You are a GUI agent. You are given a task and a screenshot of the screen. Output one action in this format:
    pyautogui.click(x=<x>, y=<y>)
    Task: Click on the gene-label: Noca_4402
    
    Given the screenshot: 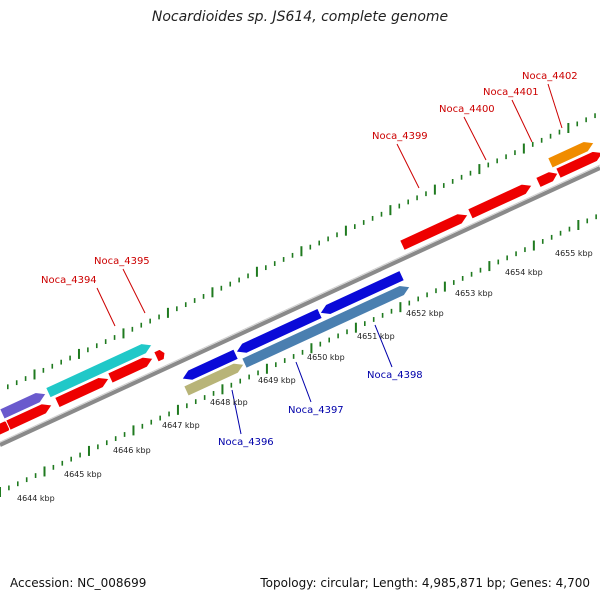 What is the action you would take?
    pyautogui.click(x=550, y=76)
    